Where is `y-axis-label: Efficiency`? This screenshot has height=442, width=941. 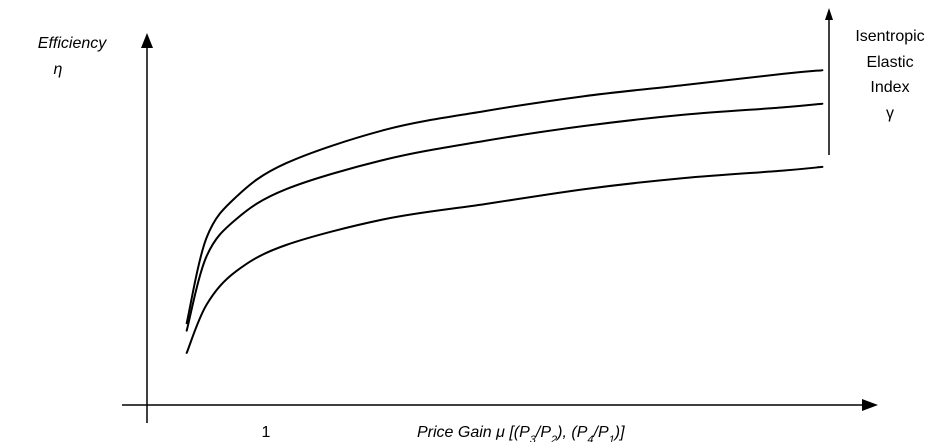
y-axis-label: Efficiency is located at coordinates (72, 43).